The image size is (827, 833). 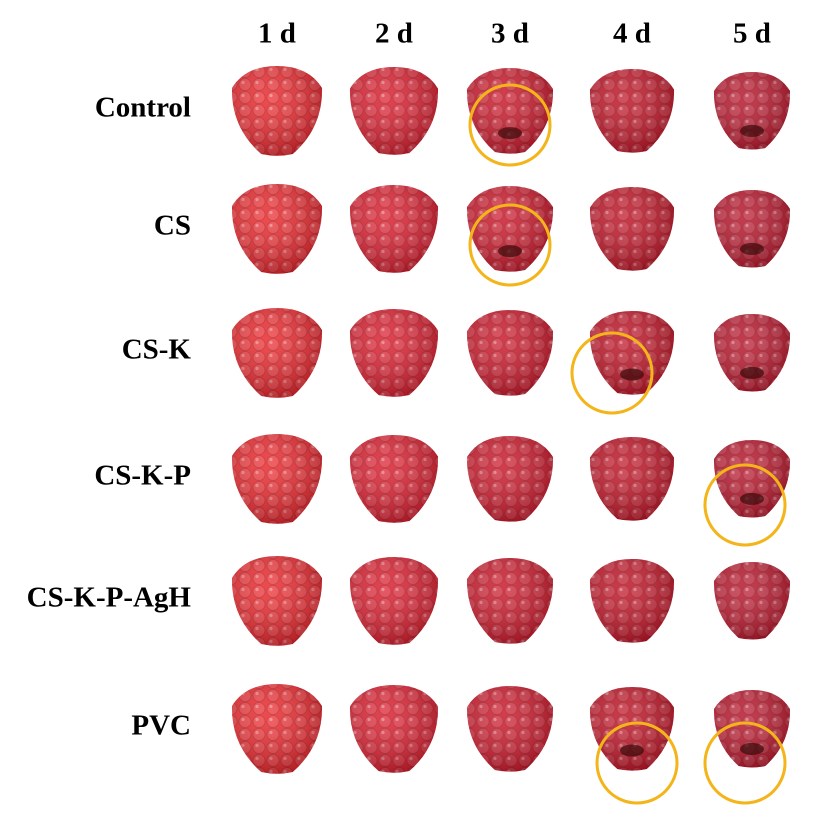 I want to click on column-label: 1 d, so click(x=277, y=34).